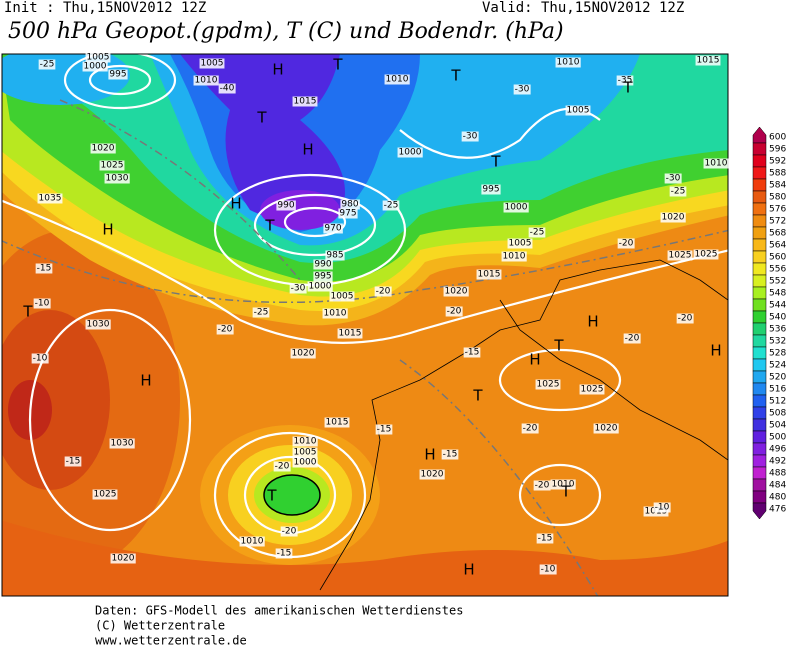  Describe the element at coordinates (777, 390) in the screenshot. I see `colorbar-label: 516` at that location.